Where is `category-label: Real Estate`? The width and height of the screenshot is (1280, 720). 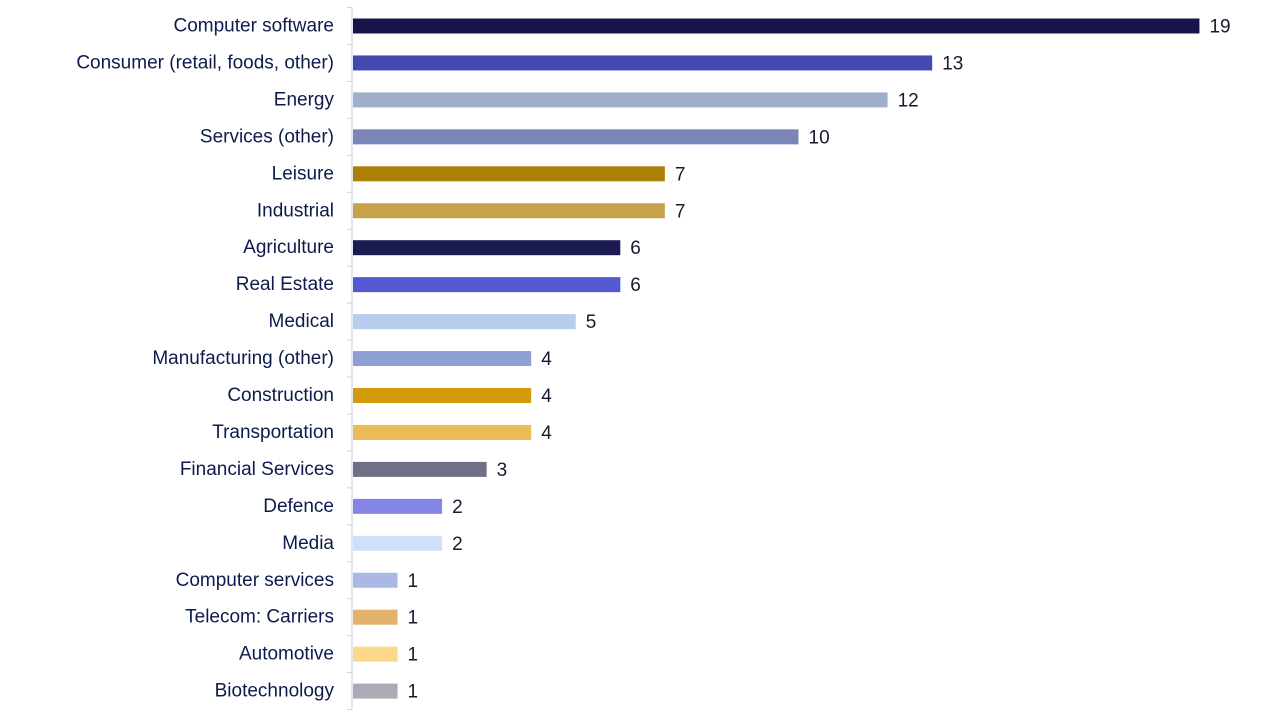 category-label: Real Estate is located at coordinates (285, 284).